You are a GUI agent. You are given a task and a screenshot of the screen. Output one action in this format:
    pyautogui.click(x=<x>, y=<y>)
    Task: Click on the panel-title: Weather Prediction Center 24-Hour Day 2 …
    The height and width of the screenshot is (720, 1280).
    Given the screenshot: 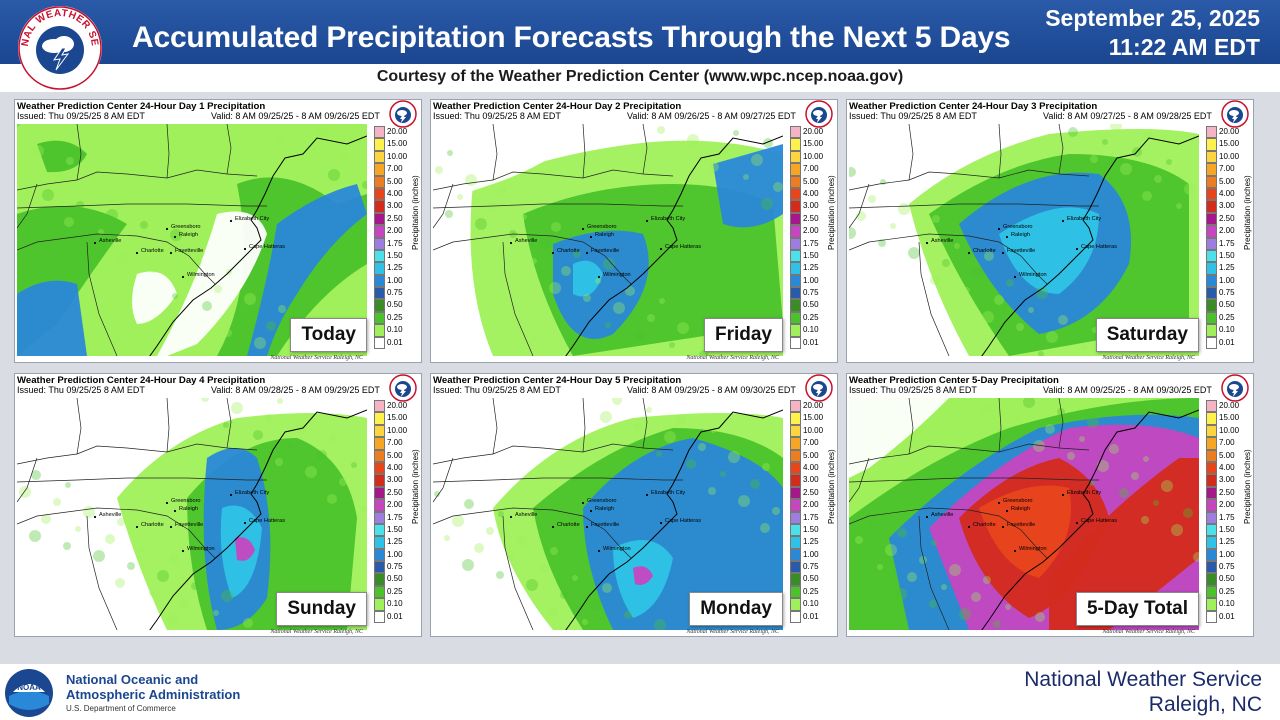 What is the action you would take?
    pyautogui.click(x=557, y=106)
    